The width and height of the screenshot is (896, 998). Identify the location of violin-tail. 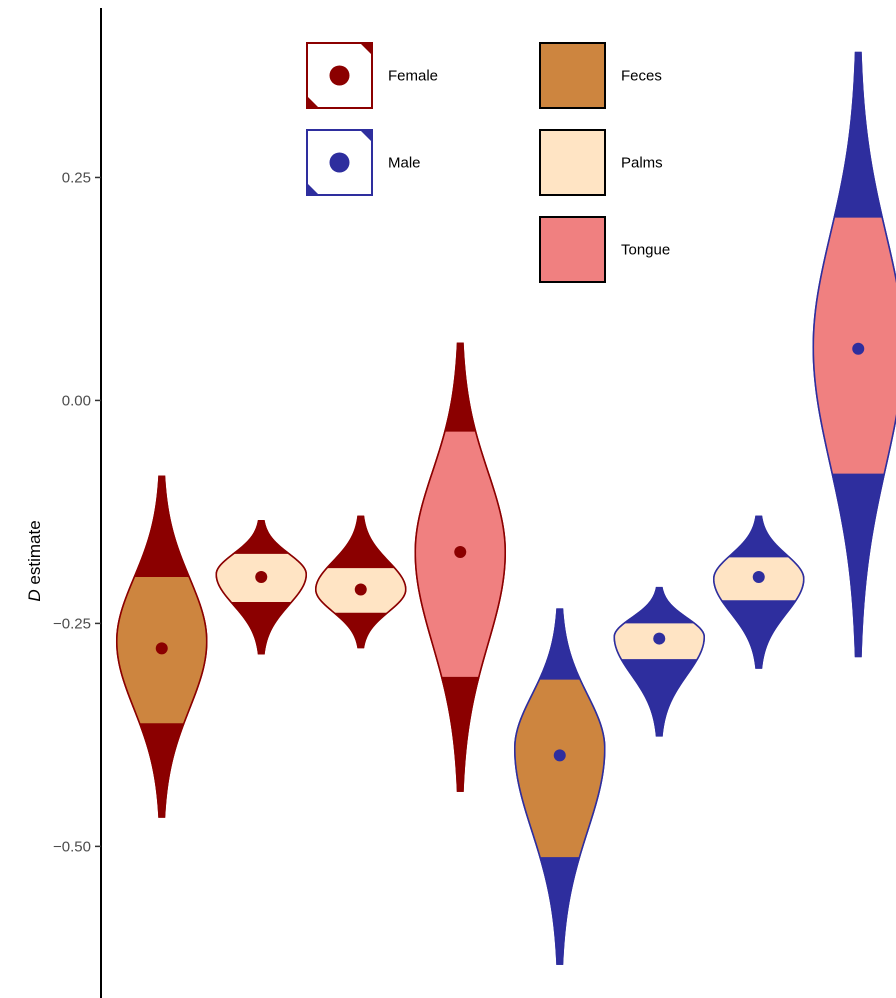
(659, 661).